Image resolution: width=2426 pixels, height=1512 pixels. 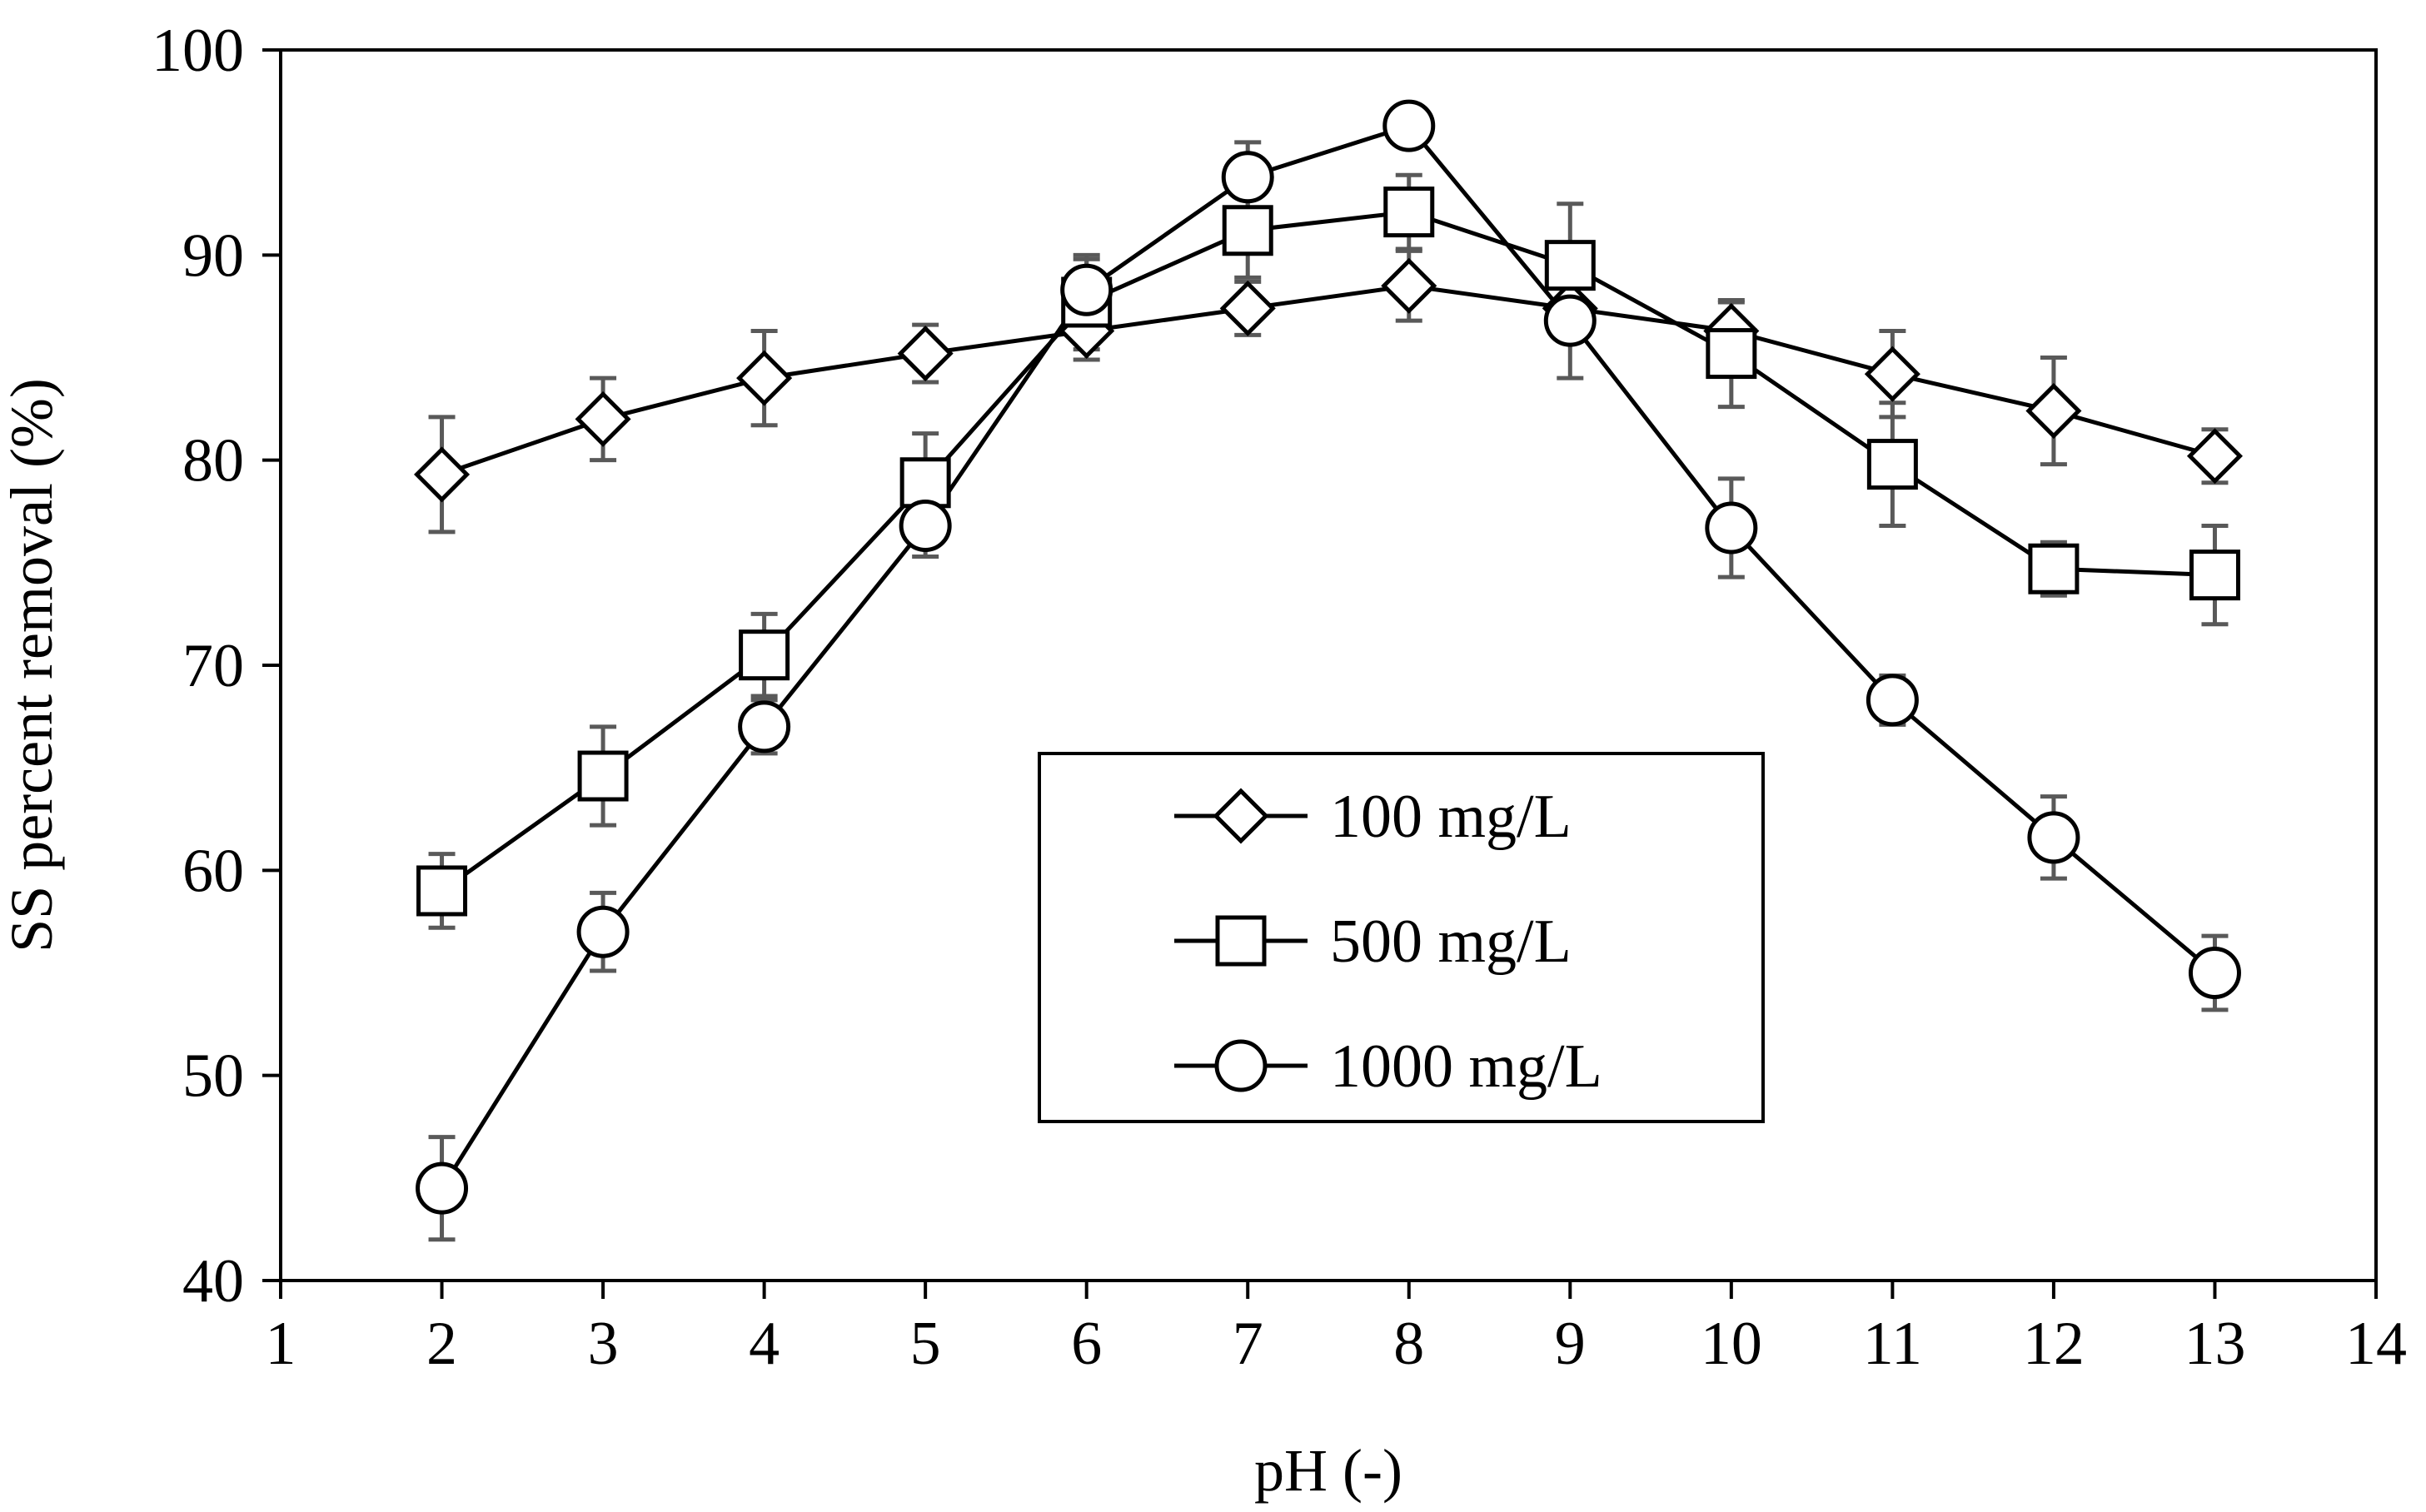 I want to click on x-tick-label: 7, so click(x=1248, y=1344).